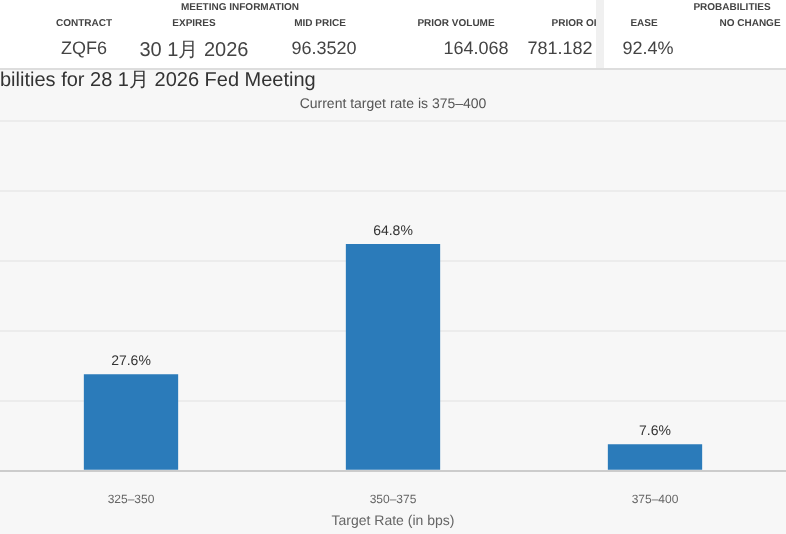  What do you see at coordinates (560, 48) in the screenshot?
I see `text: 781.182` at bounding box center [560, 48].